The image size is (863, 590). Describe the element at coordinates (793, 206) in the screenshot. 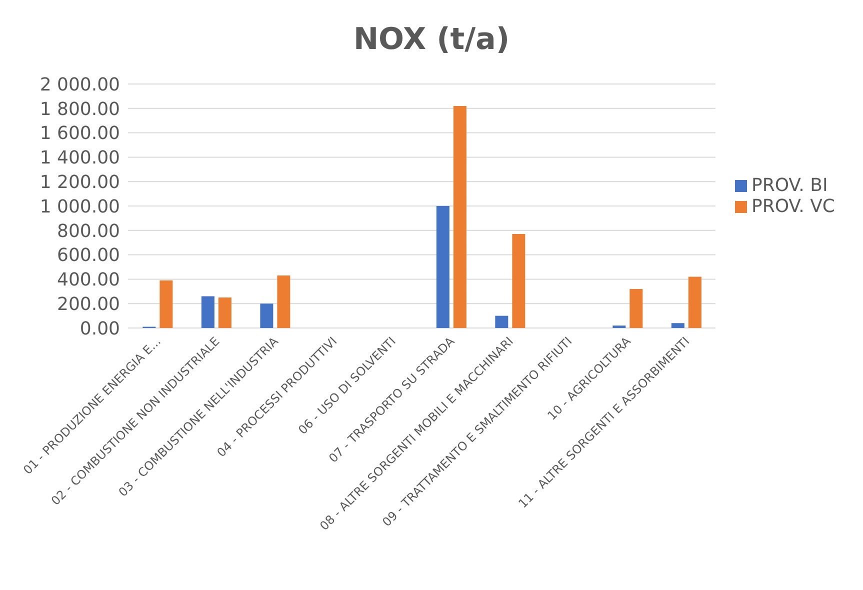

I see `legend-label: PROV. VC` at that location.